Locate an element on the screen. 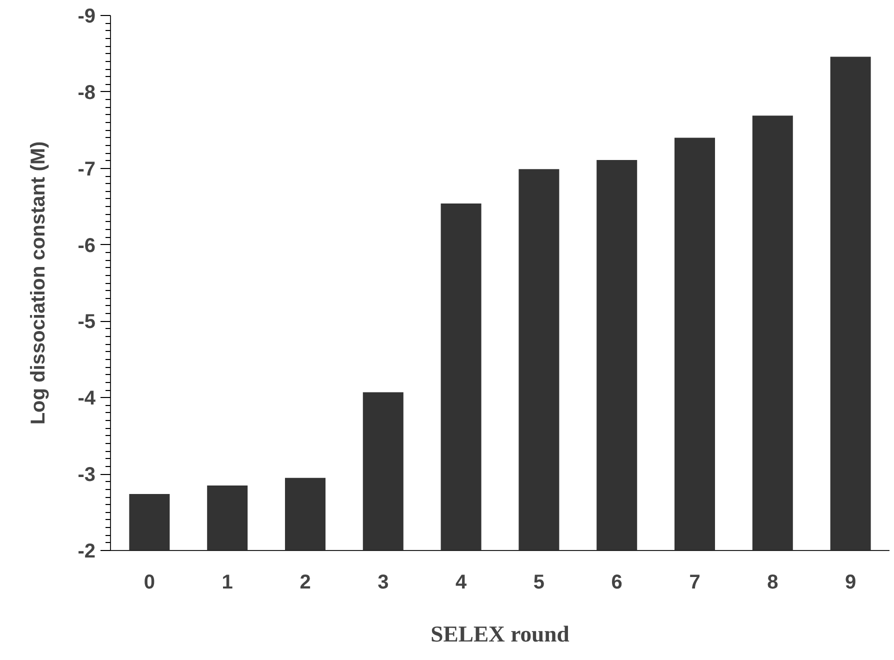 Image resolution: width=894 pixels, height=660 pixels. x-tick-label: 6 is located at coordinates (616, 583).